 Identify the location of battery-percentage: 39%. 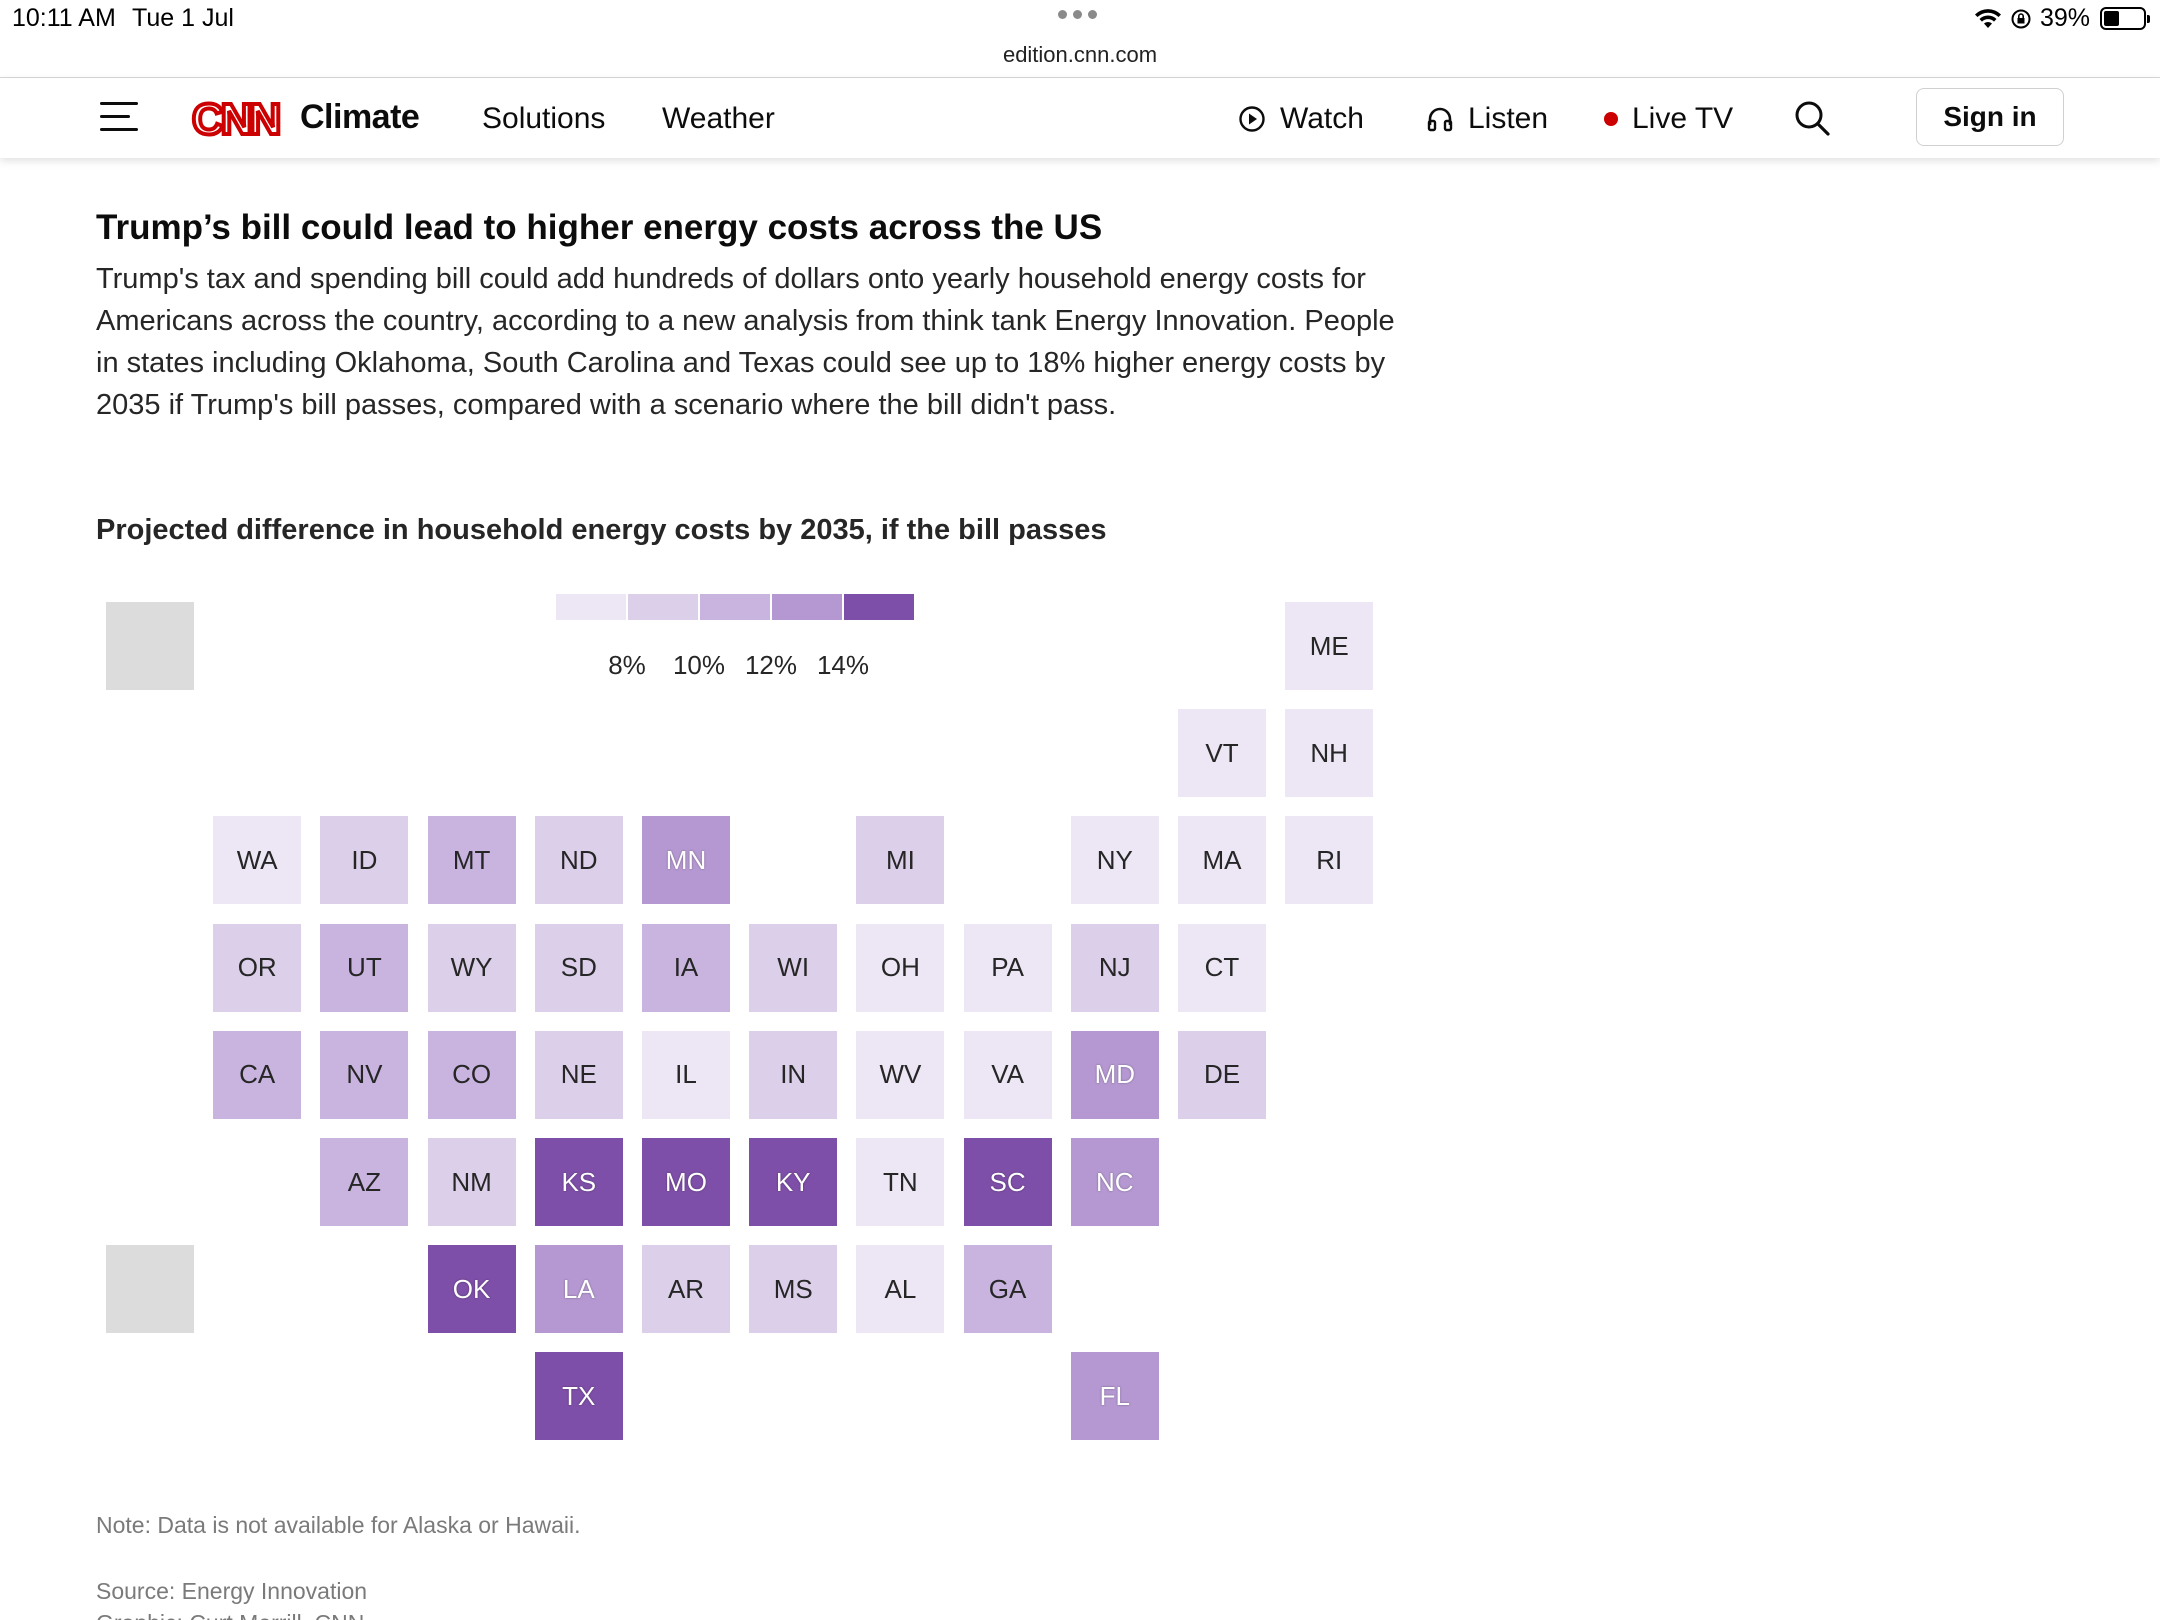
(2064, 18).